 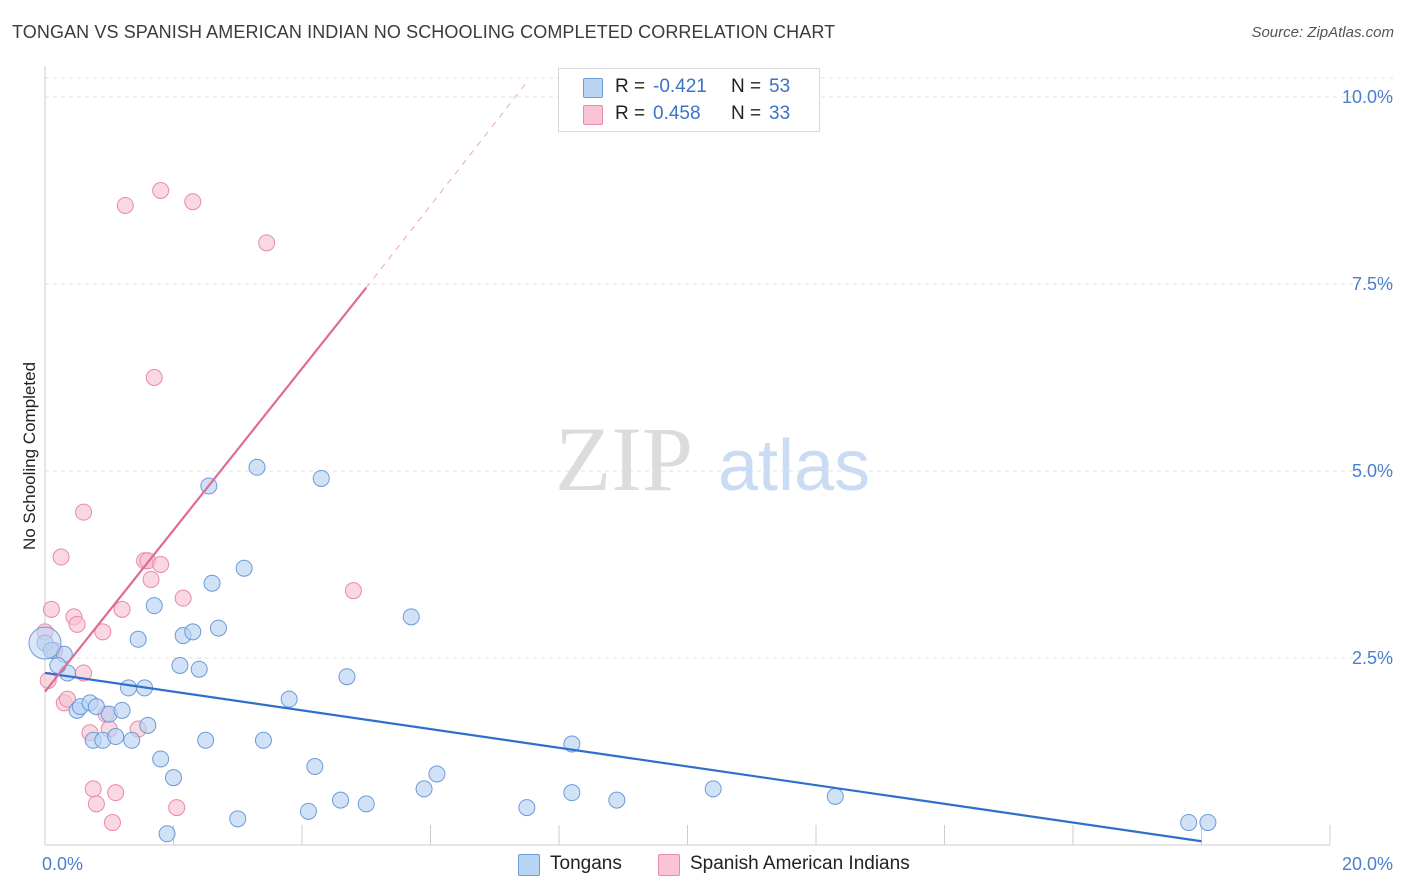 I want to click on spanish-trend-line, so click(x=206, y=490).